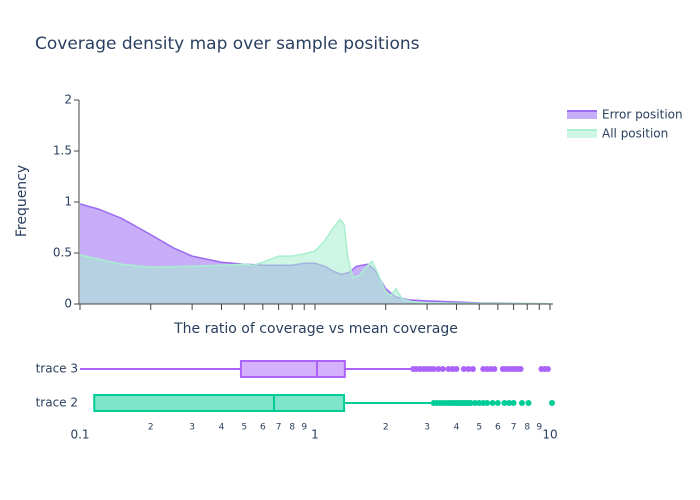 This screenshot has height=500, width=700. Describe the element at coordinates (315, 329) in the screenshot. I see `x-axis-title: The ratio of coverage vs mean coverage` at that location.